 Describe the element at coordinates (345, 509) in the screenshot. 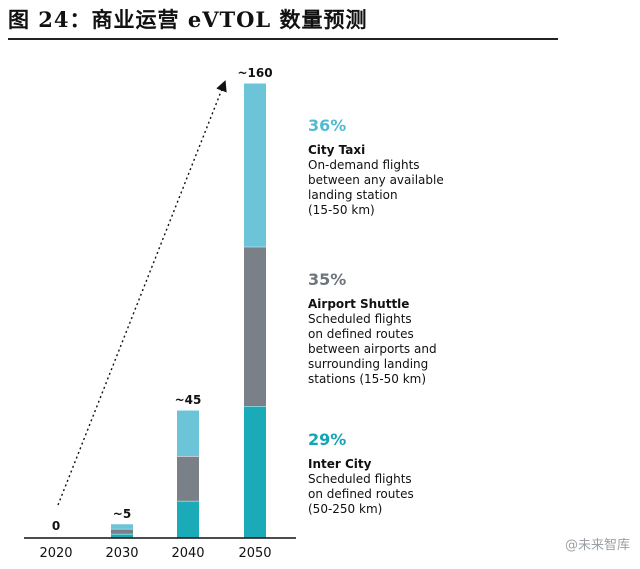

I see `segment-desc-line: (50-250 km)` at that location.